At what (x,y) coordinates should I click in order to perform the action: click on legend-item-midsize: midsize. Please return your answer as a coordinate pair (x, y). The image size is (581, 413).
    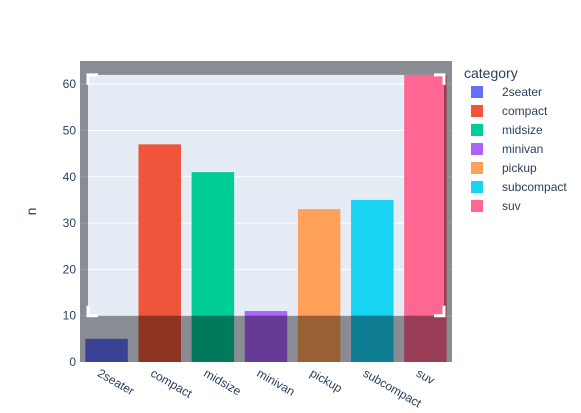
    Looking at the image, I should click on (507, 130).